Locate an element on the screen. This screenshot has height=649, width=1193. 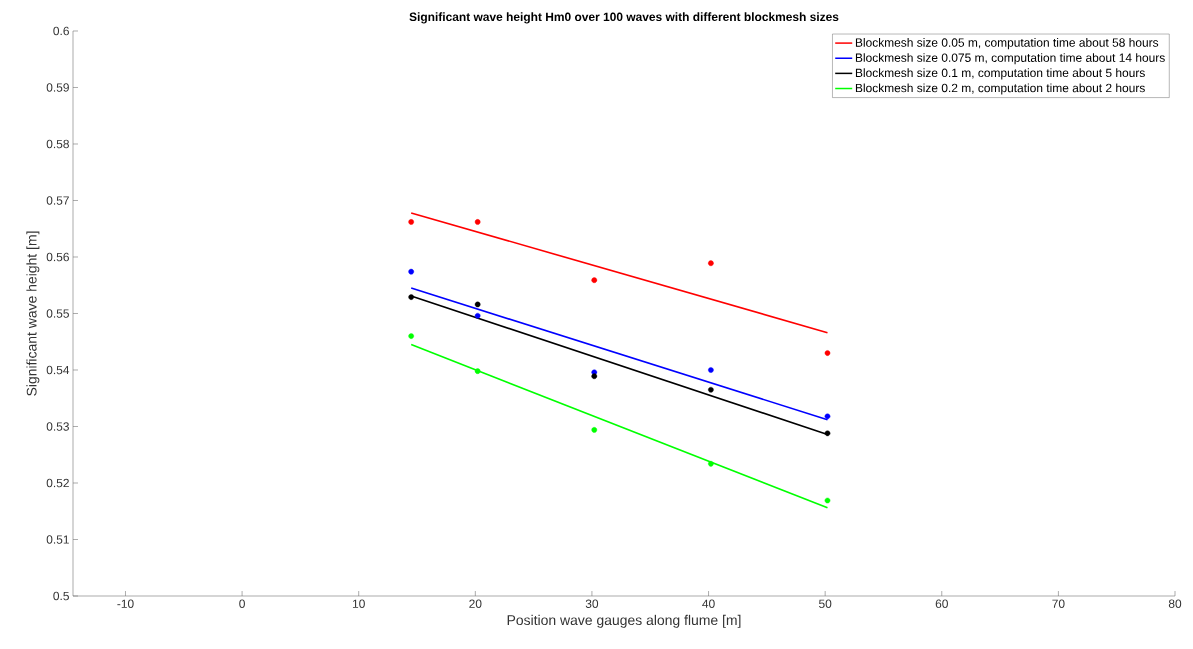
x-tick-label: 0 is located at coordinates (242, 603).